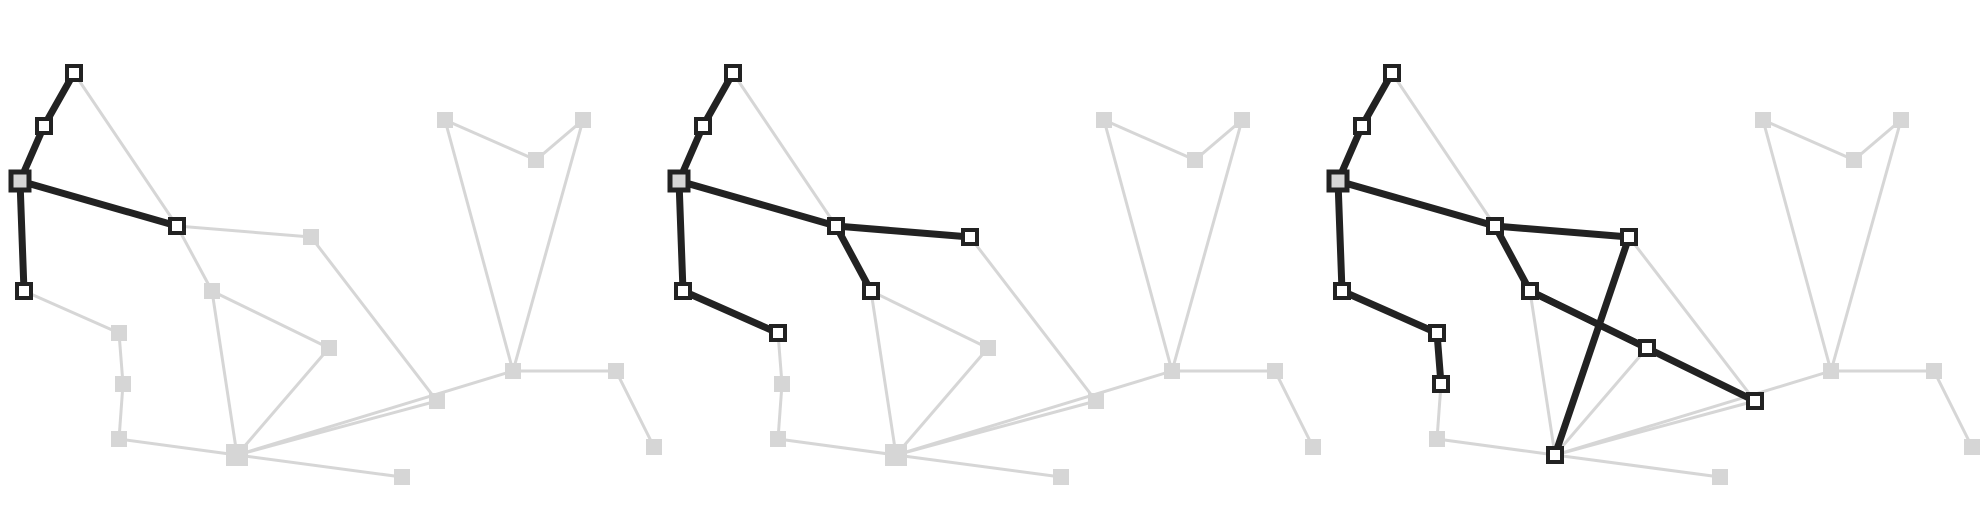  What do you see at coordinates (853, 258) in the screenshot?
I see `active-edge-D-G` at bounding box center [853, 258].